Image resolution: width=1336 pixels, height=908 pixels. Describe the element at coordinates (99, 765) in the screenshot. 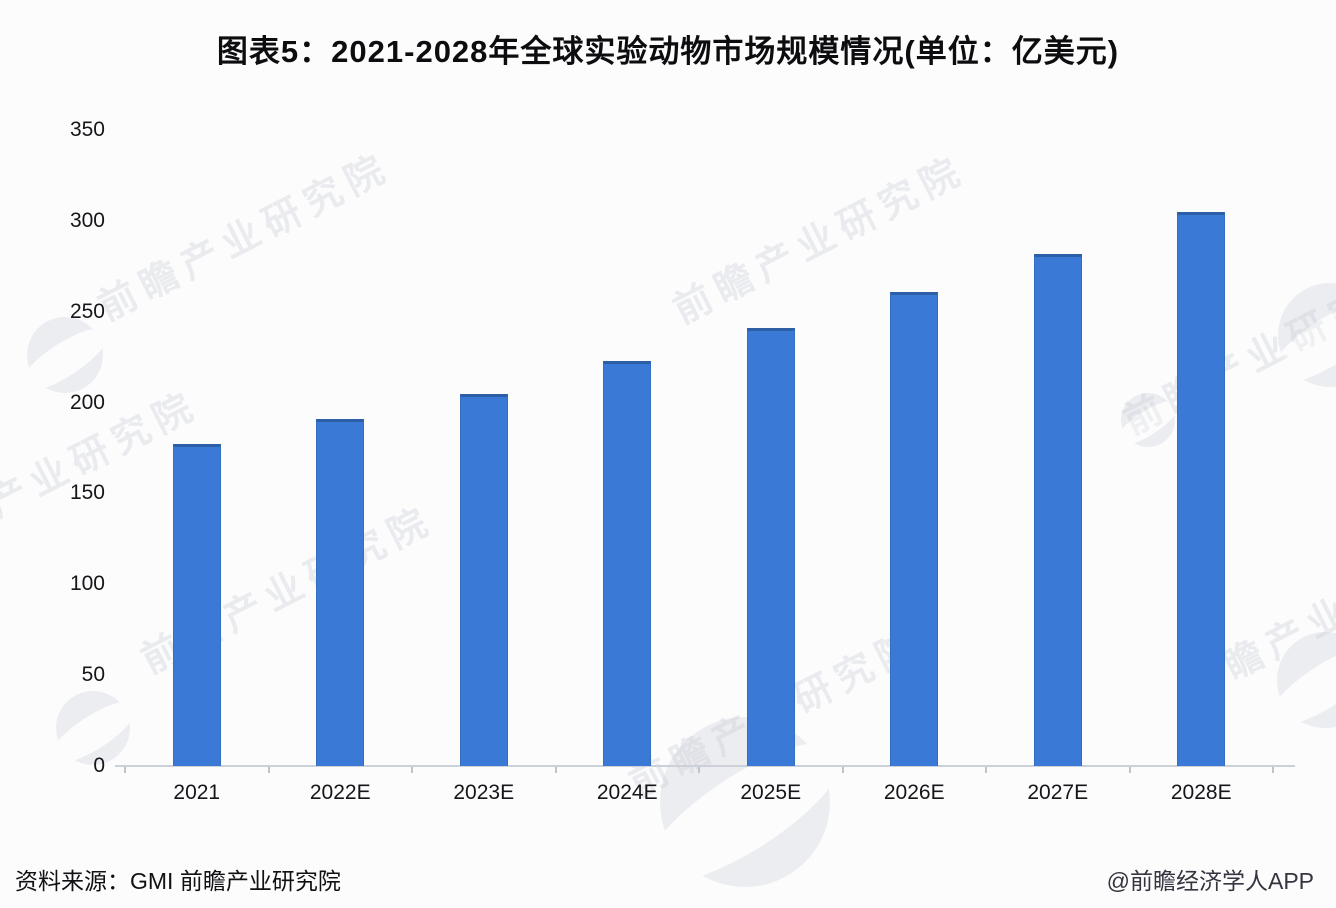

I see `y-axis-label: 0` at that location.